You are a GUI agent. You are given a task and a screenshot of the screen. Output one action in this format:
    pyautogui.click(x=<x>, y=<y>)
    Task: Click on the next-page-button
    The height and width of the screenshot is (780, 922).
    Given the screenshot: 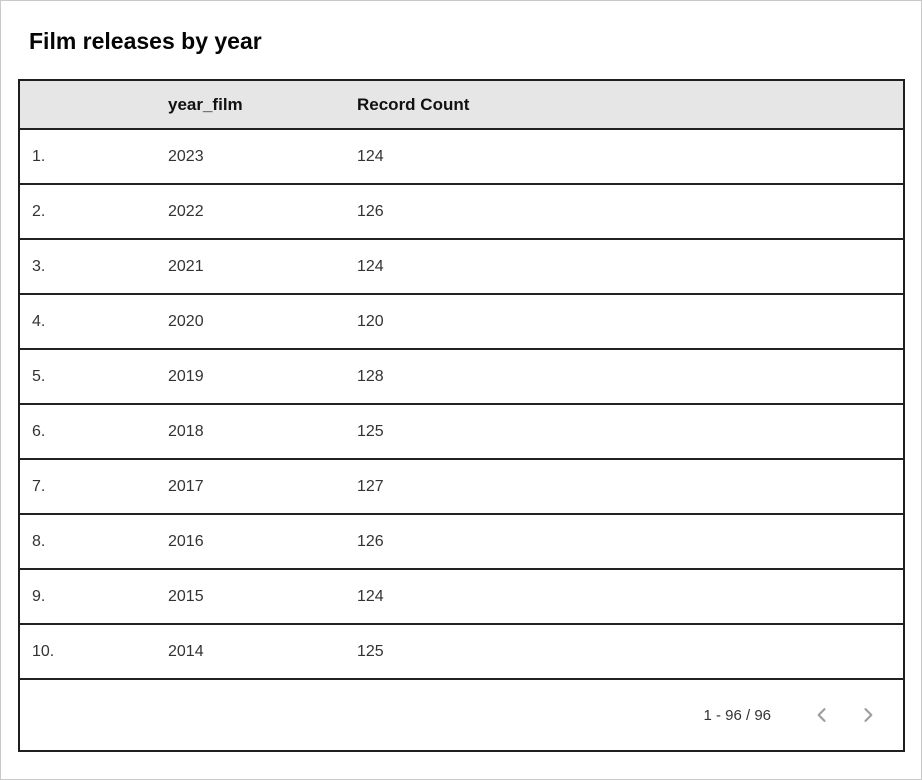 What is the action you would take?
    pyautogui.click(x=868, y=715)
    